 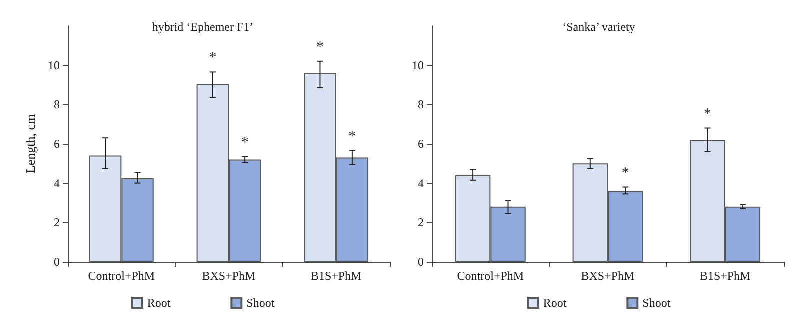 I want to click on chart-title: ‘Sanka’ variety, so click(x=599, y=27).